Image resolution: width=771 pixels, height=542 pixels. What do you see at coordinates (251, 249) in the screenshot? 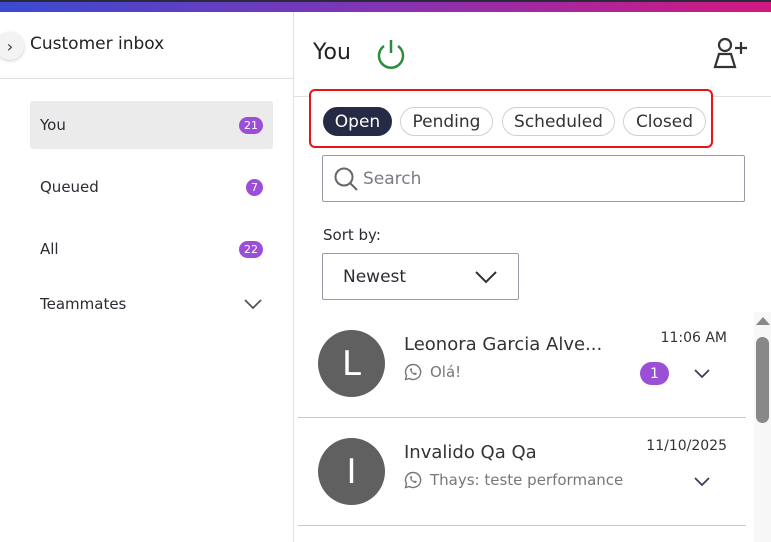
I see `count-badge: 22` at bounding box center [251, 249].